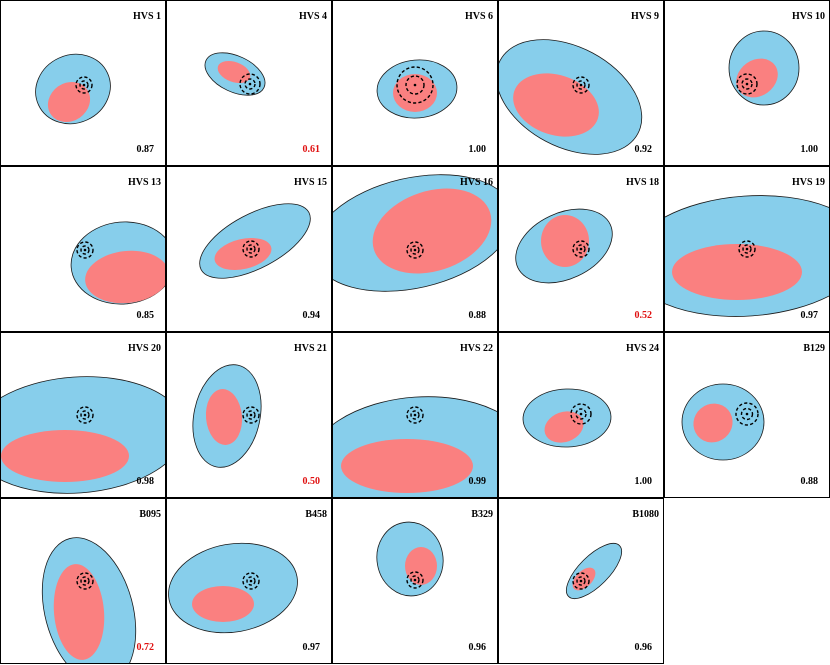  What do you see at coordinates (476, 348) in the screenshot?
I see `panel-title: HVS 22` at bounding box center [476, 348].